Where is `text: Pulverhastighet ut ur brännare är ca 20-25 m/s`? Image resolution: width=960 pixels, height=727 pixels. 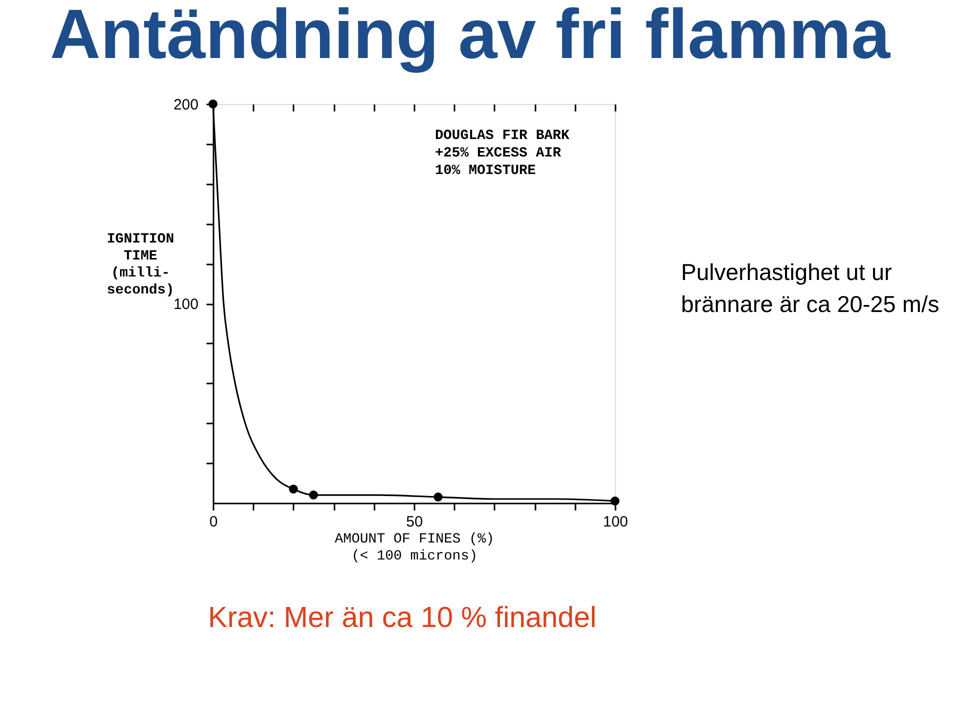 text: Pulverhastighet ut ur brännare är ca 20-25 m/s is located at coordinates (810, 288).